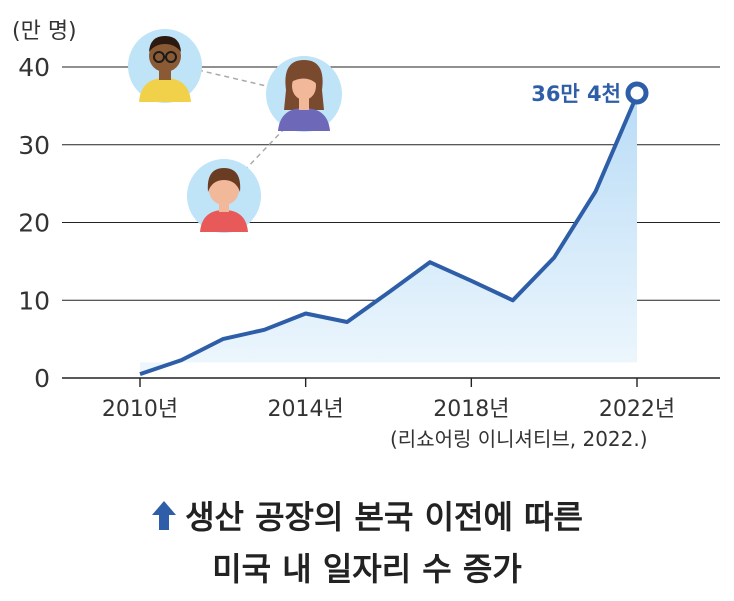  Describe the element at coordinates (388, 400) in the screenshot. I see `x-ticks: 2010년 2014년 2018년 2022년` at that location.